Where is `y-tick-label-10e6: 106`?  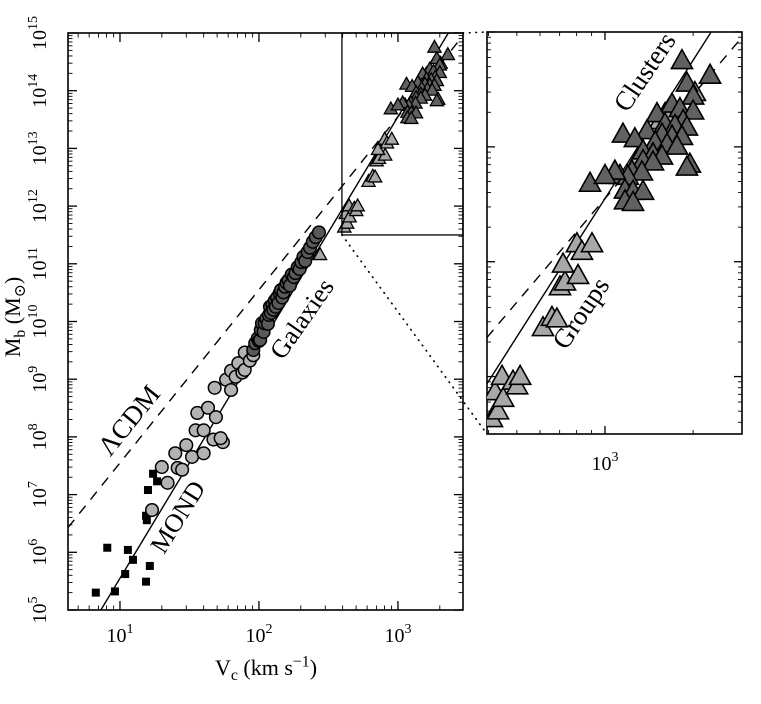
y-tick-label-10e6: 106 is located at coordinates (38, 552).